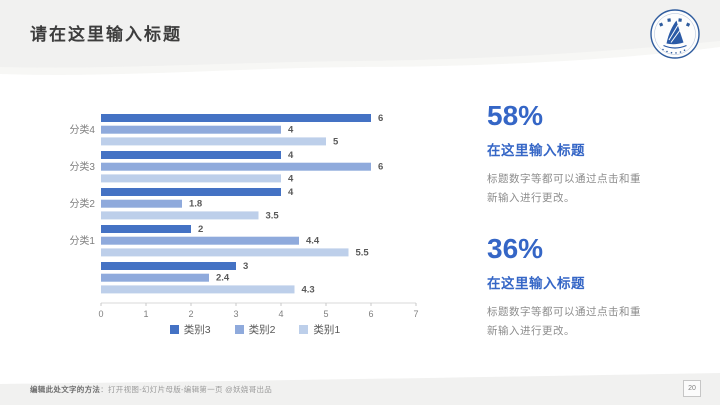 Image resolution: width=720 pixels, height=405 pixels. What do you see at coordinates (197, 330) in the screenshot?
I see `legend-label: 类别3` at bounding box center [197, 330].